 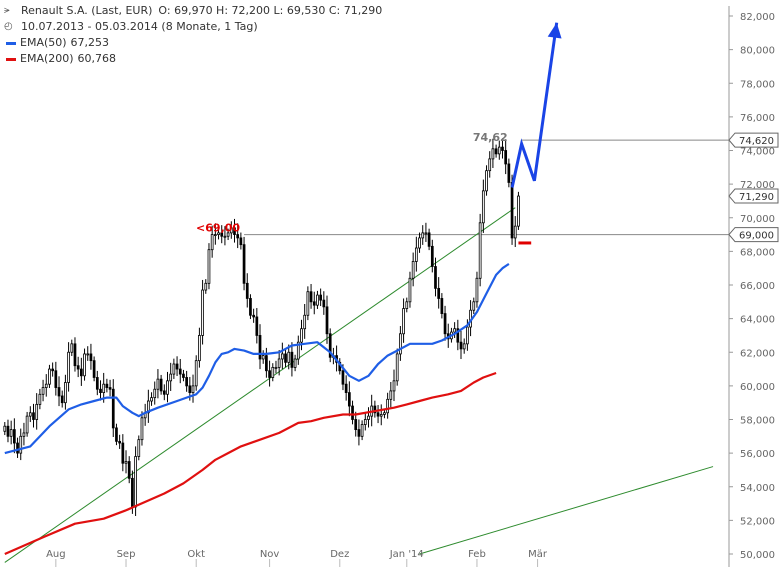 I want to click on y-tick-label: 58,000, so click(x=757, y=421).